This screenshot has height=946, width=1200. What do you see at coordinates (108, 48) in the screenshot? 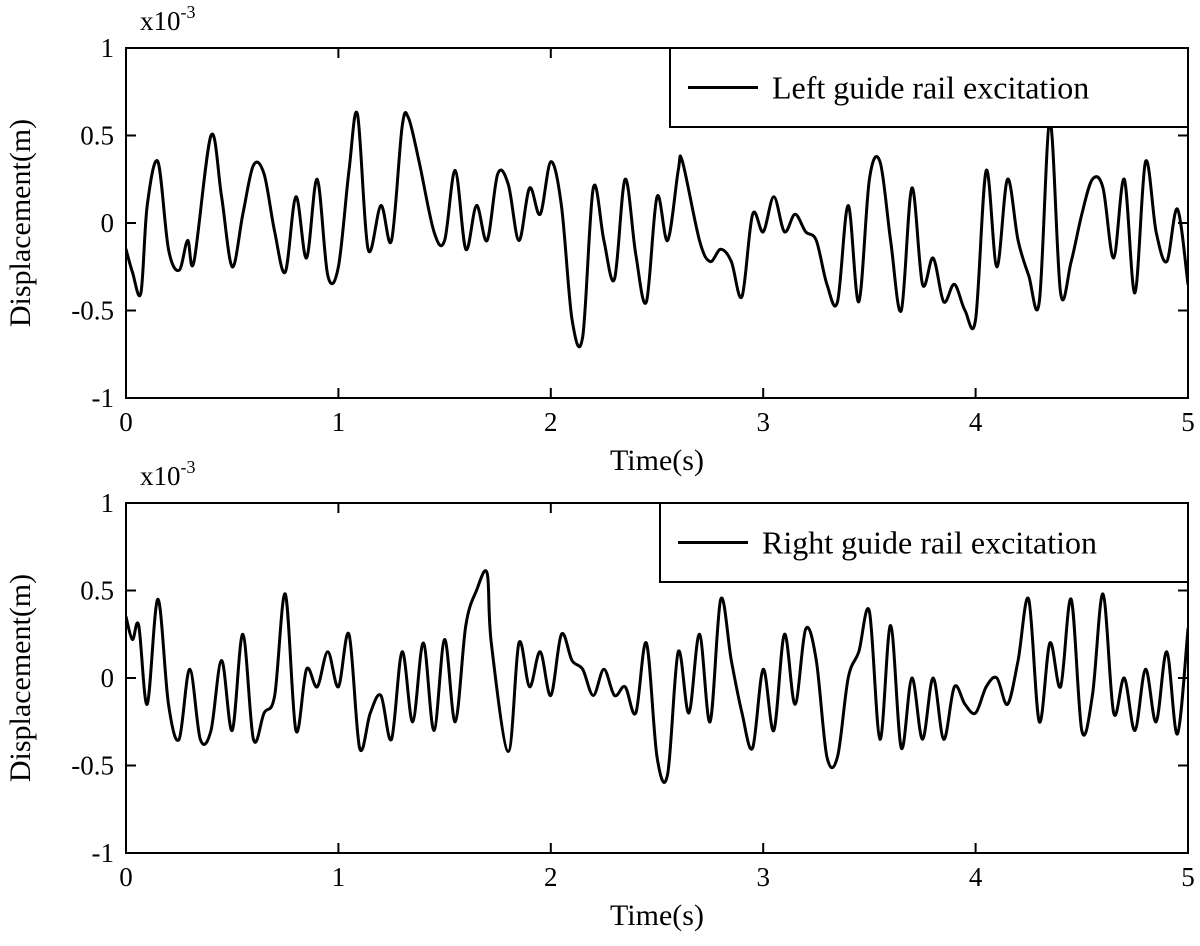
I see `top-y-tick-label: 1` at bounding box center [108, 48].